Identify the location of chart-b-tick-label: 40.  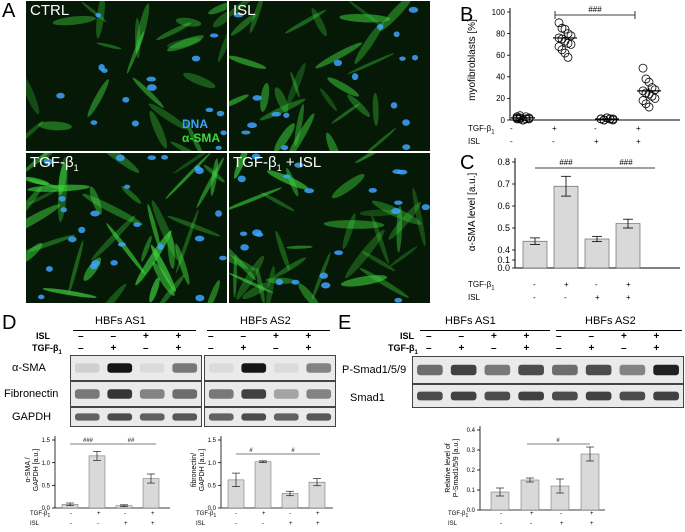
(500, 77).